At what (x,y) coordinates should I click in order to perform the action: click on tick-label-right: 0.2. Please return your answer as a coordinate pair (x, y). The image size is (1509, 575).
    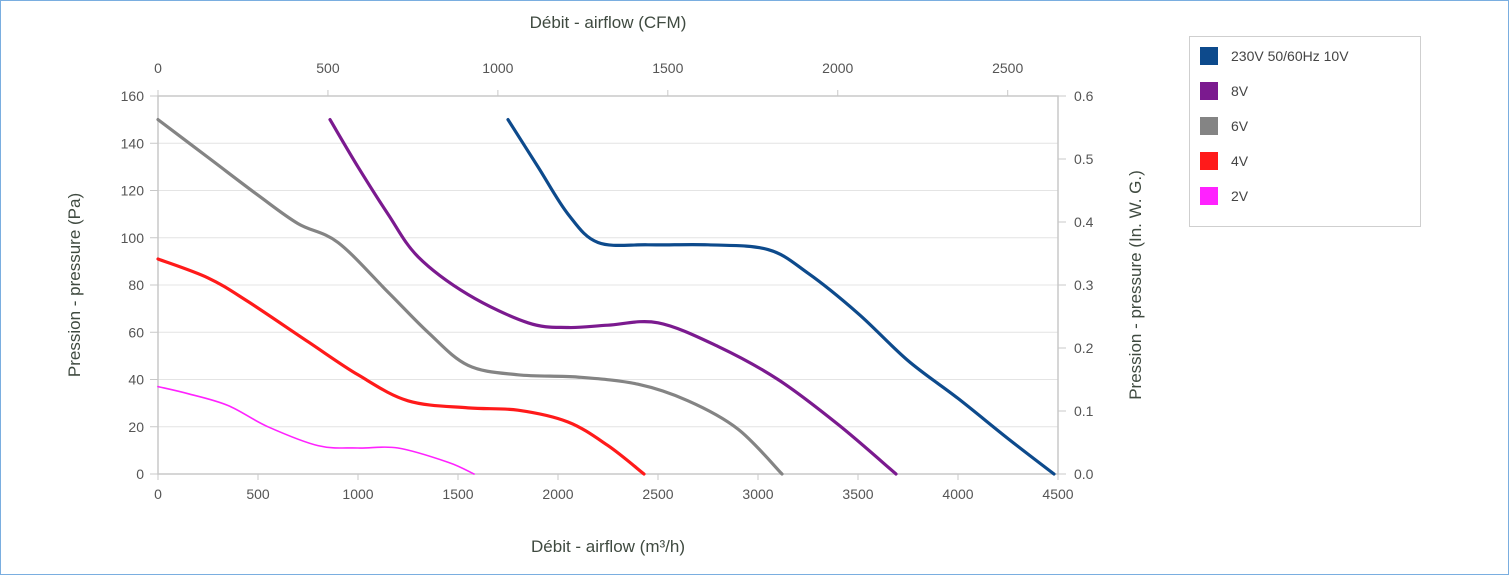
    Looking at the image, I should click on (1084, 348).